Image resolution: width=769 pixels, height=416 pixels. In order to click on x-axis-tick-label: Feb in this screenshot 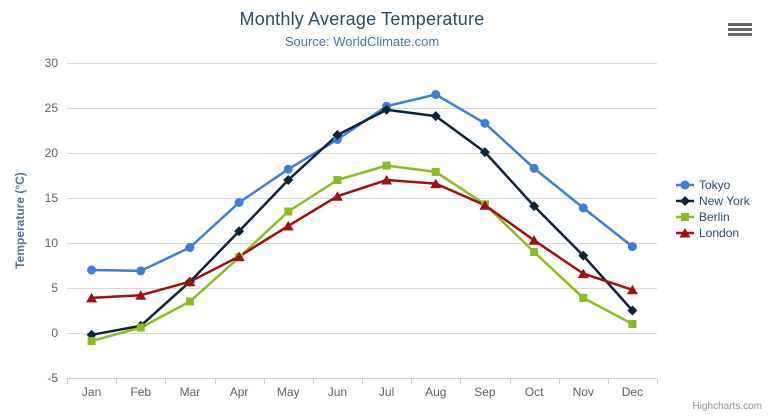, I will do `click(140, 392)`.